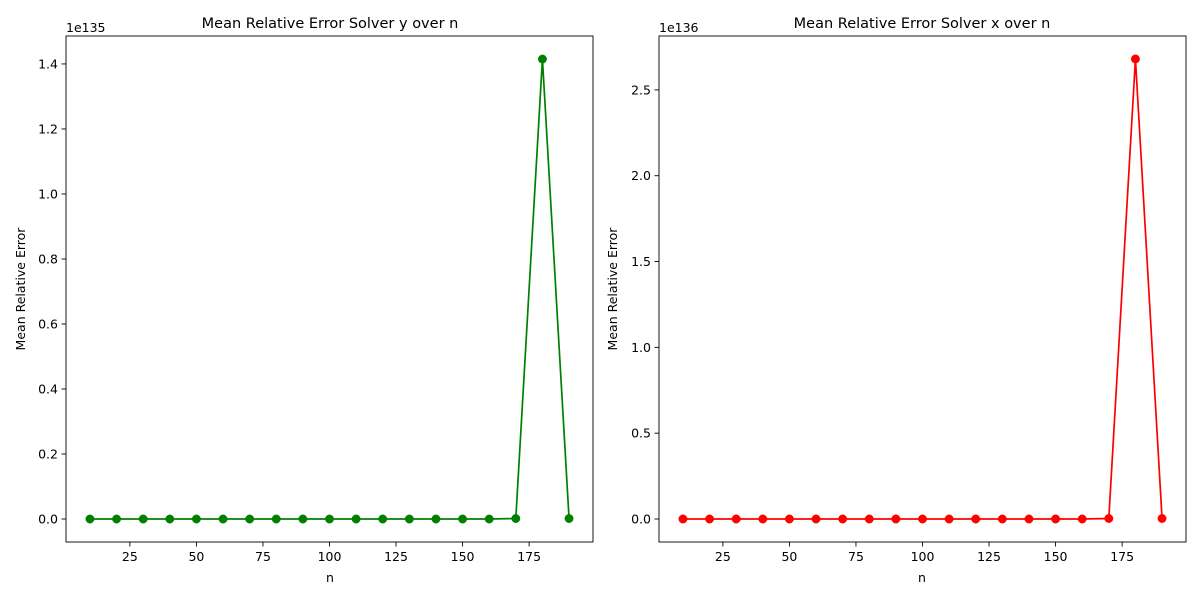 The image size is (1200, 600). I want to click on y-tick-label: 2.5, so click(641, 89).